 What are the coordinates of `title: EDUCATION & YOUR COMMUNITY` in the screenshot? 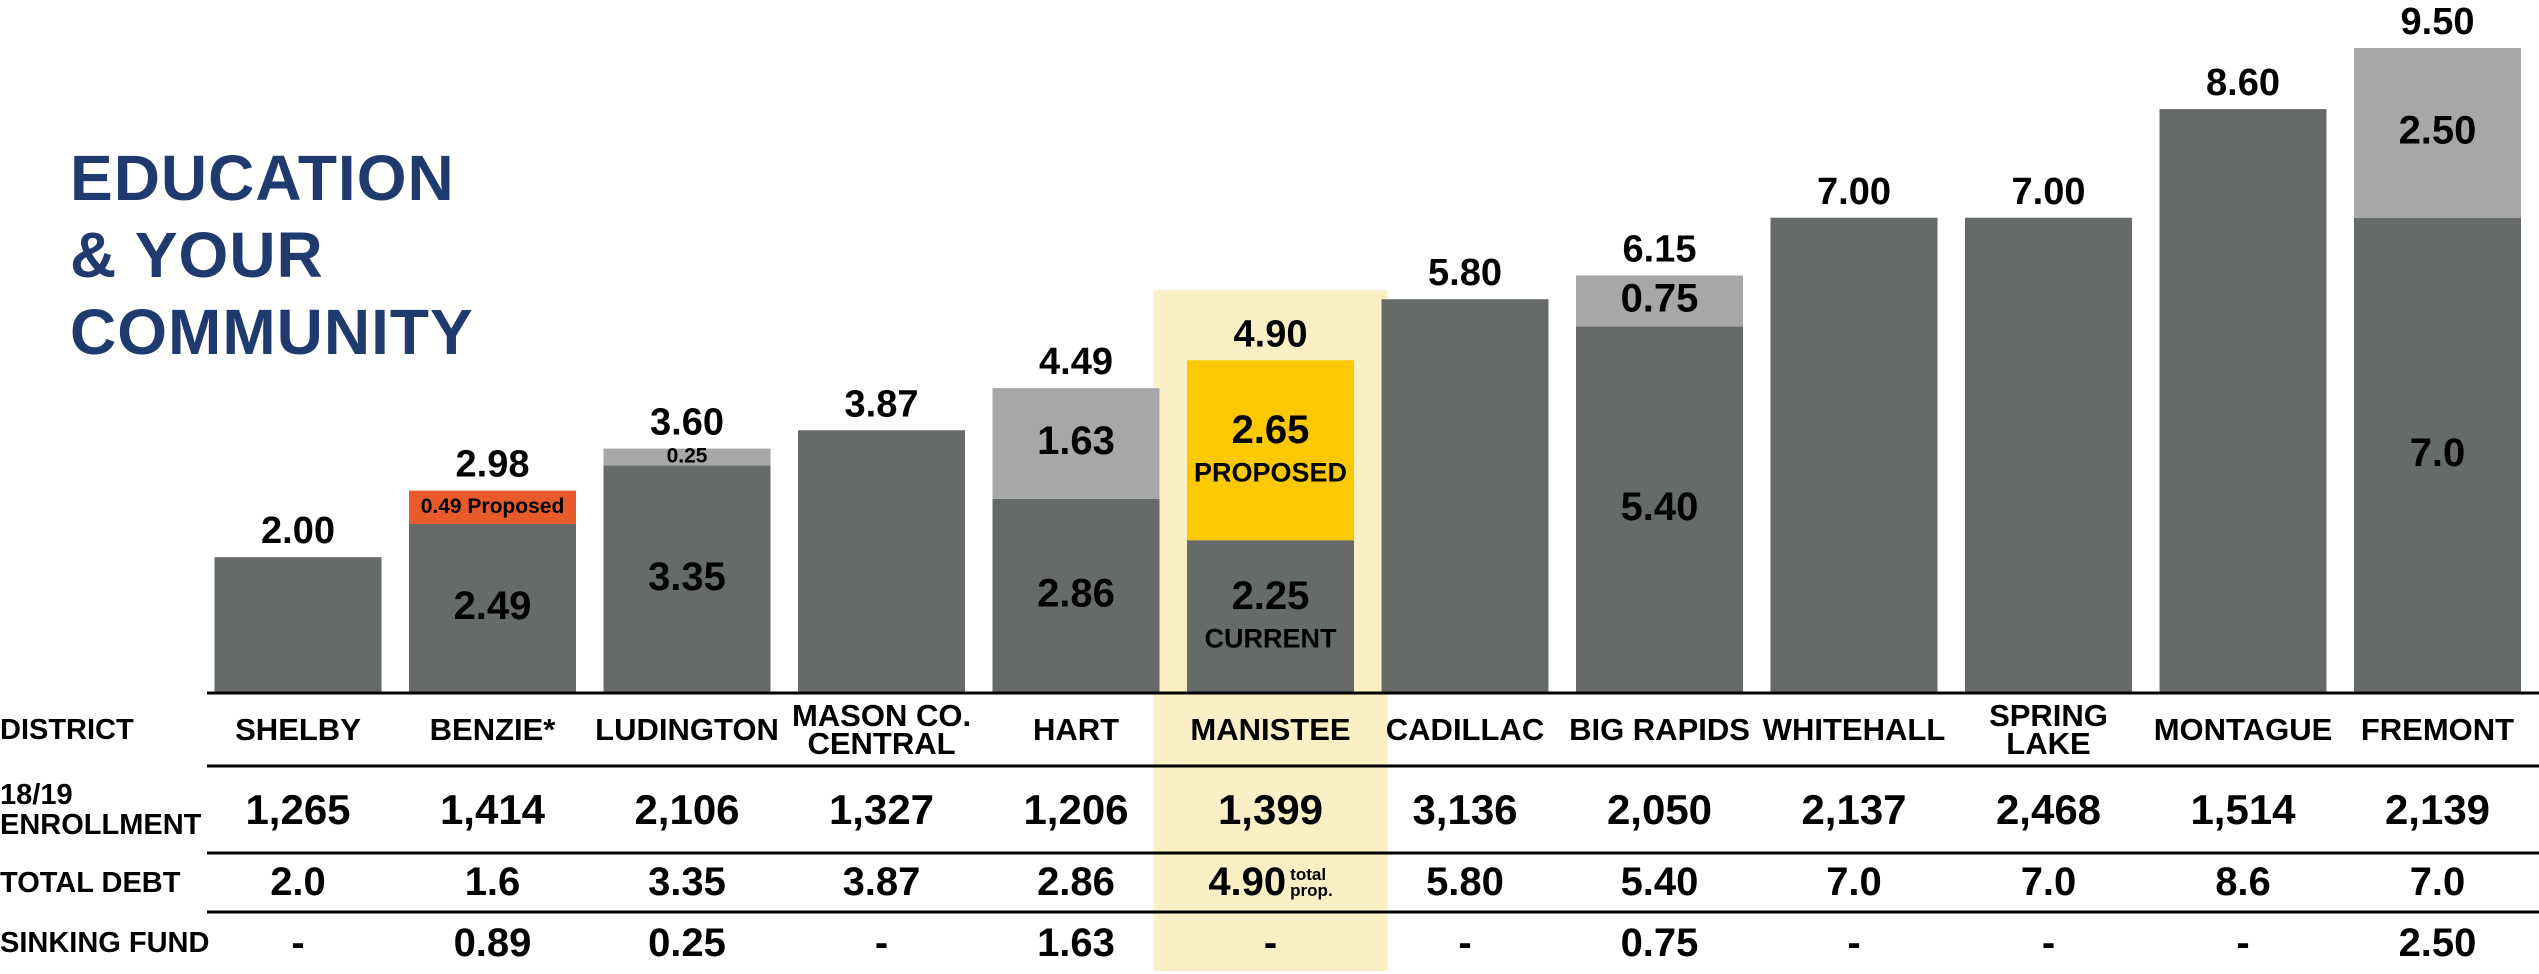 It's located at (272, 255).